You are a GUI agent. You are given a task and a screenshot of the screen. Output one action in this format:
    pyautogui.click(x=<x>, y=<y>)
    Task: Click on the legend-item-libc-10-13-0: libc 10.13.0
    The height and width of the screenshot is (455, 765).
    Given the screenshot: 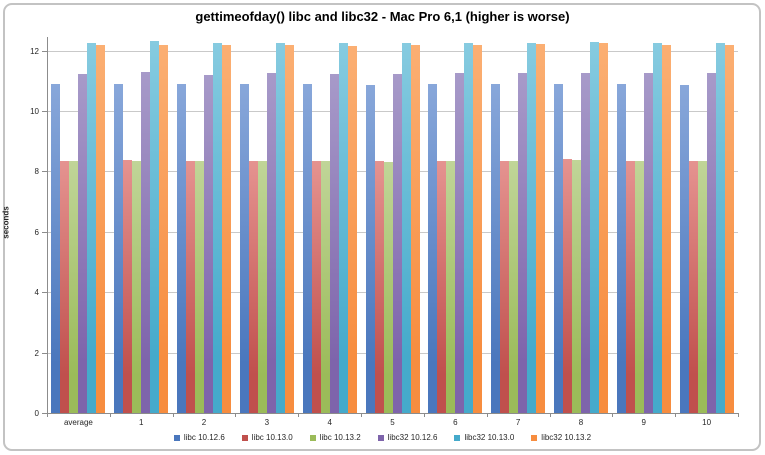 What is the action you would take?
    pyautogui.click(x=267, y=437)
    